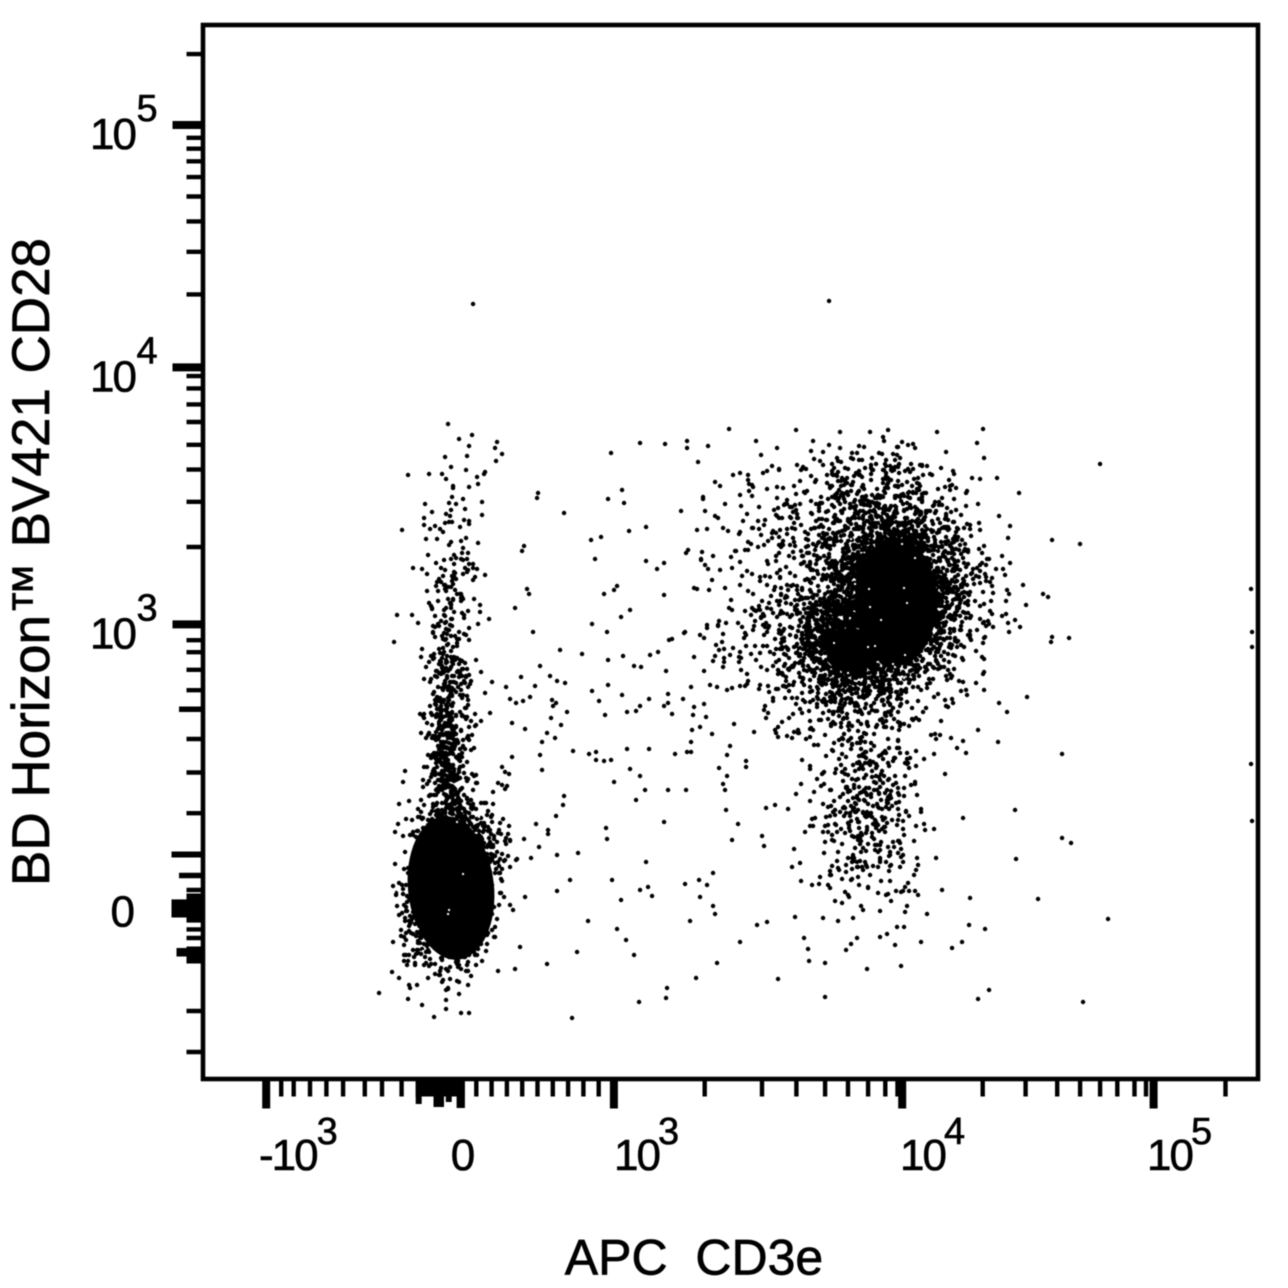  Describe the element at coordinates (646, 1145) in the screenshot. I see `svg-text: 10³` at that location.